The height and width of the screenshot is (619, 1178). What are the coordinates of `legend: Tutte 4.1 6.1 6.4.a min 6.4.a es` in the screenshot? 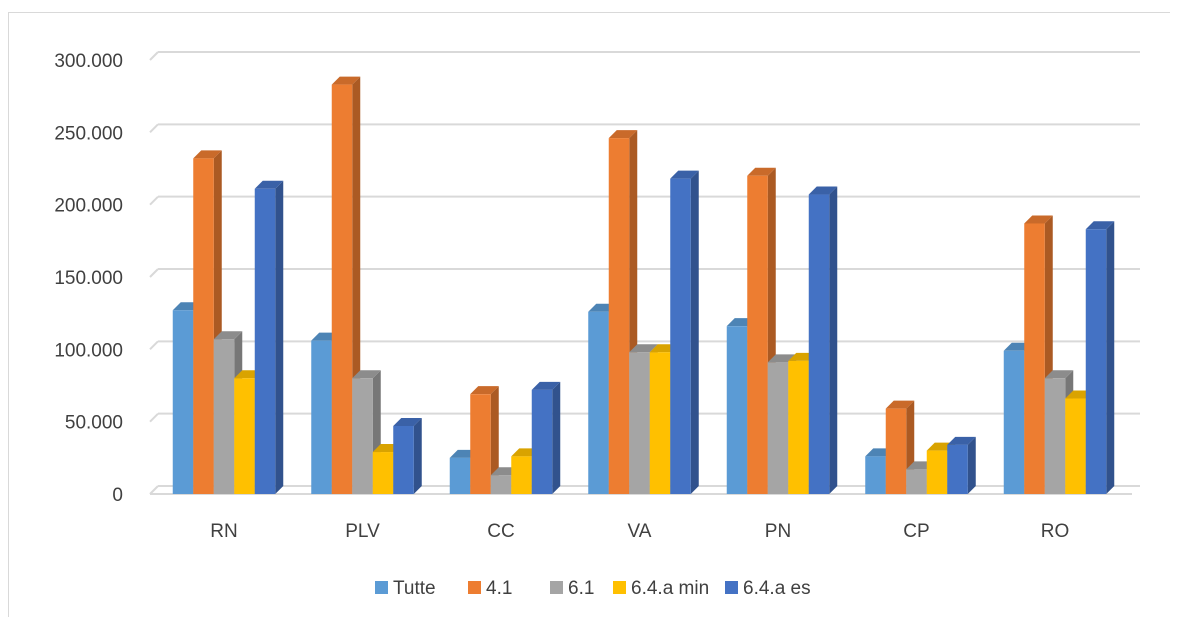 It's located at (593, 588).